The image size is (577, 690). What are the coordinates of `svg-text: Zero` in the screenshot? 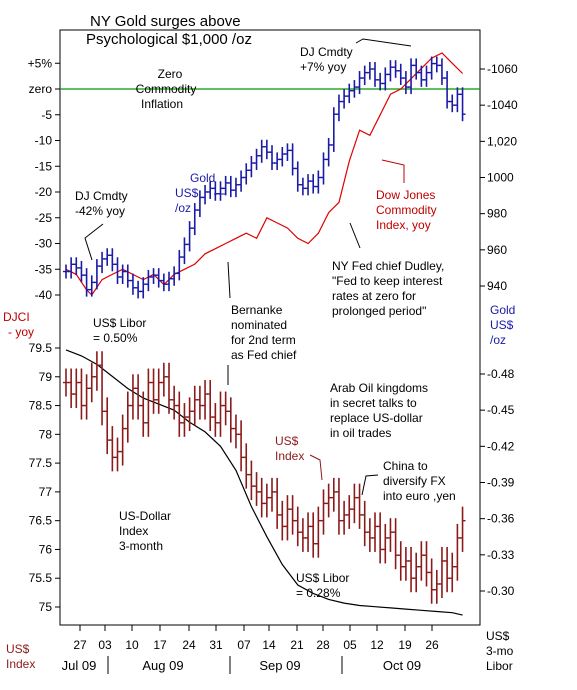 It's located at (170, 74).